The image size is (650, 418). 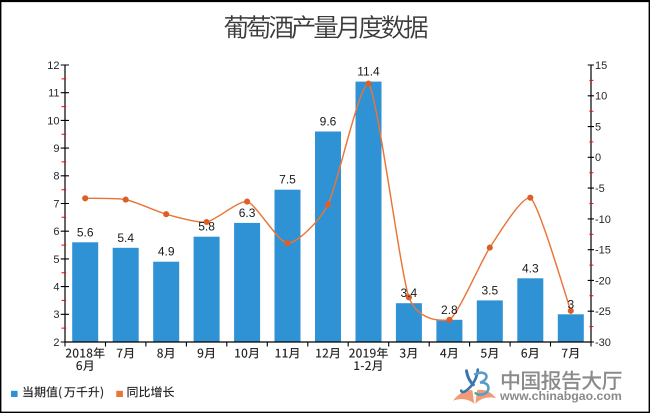 What do you see at coordinates (489, 290) in the screenshot?
I see `svg-text: 3.5` at bounding box center [489, 290].